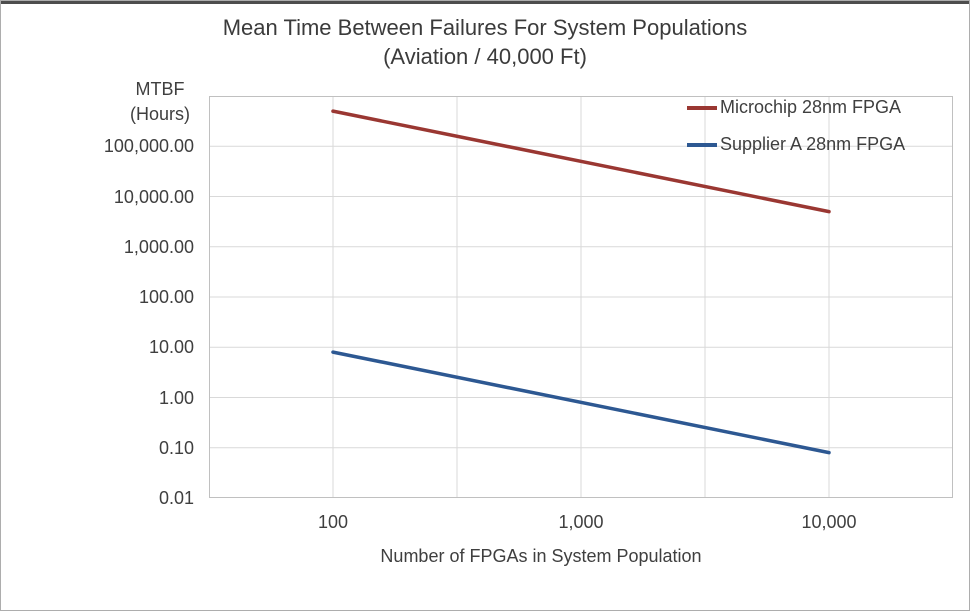 The height and width of the screenshot is (611, 970). What do you see at coordinates (829, 522) in the screenshot?
I see `x-tick-label: 10,000` at bounding box center [829, 522].